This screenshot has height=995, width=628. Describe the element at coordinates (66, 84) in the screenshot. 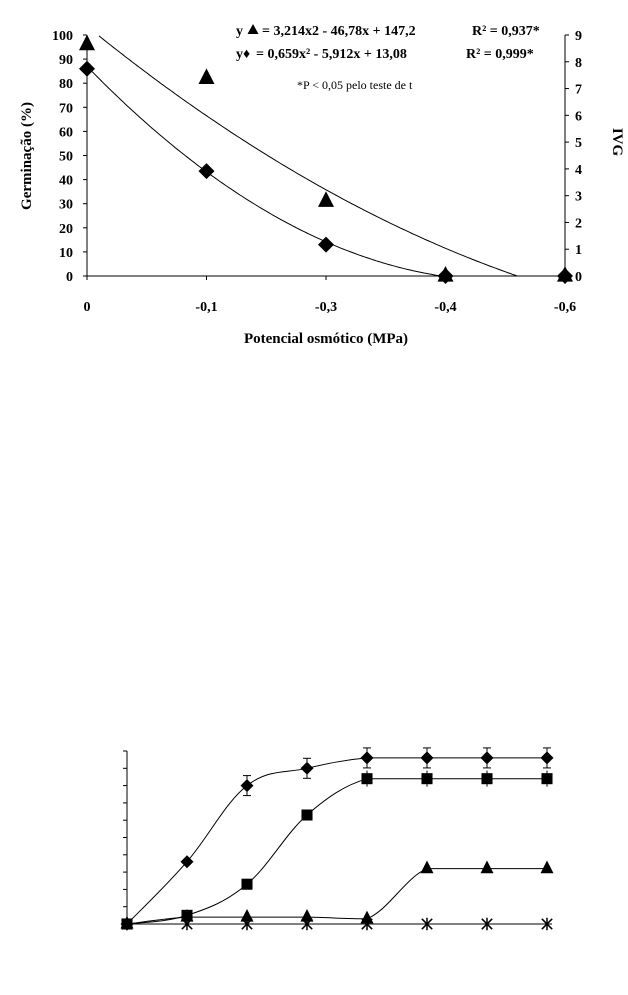

I see `y-tick-label: 80` at that location.